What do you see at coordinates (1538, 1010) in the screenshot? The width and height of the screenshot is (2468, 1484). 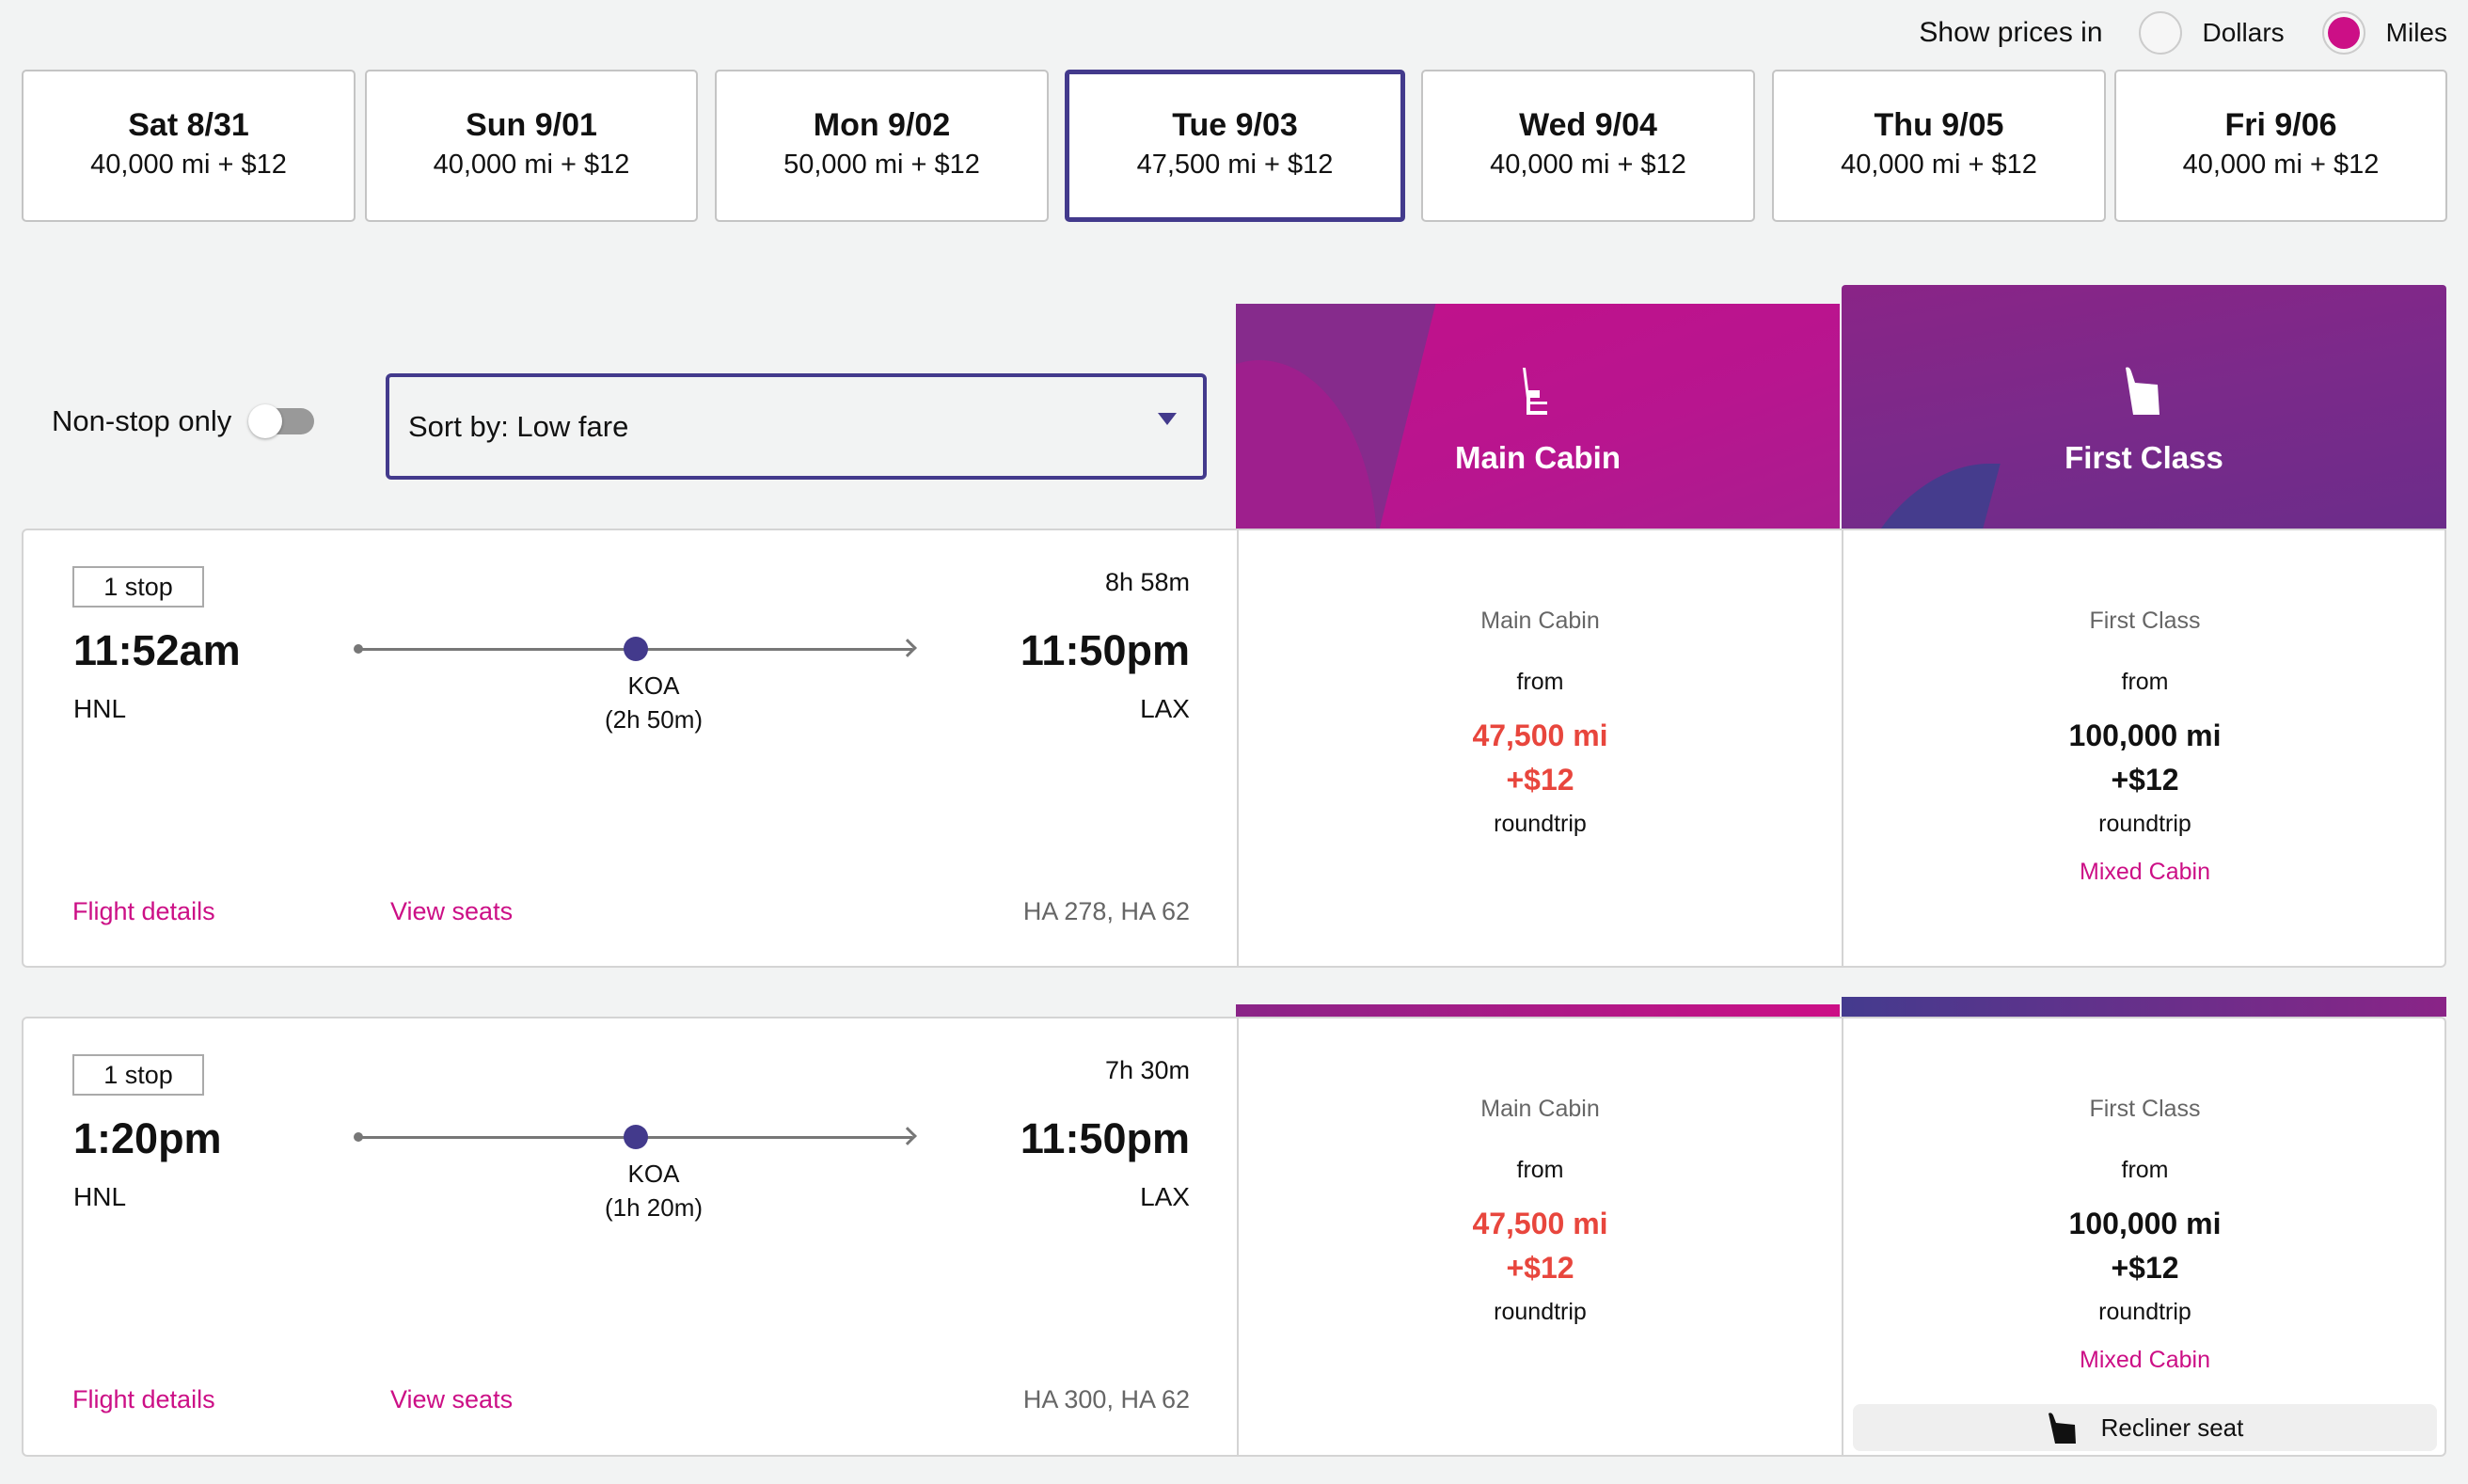 I see `main-cabin-strip` at bounding box center [1538, 1010].